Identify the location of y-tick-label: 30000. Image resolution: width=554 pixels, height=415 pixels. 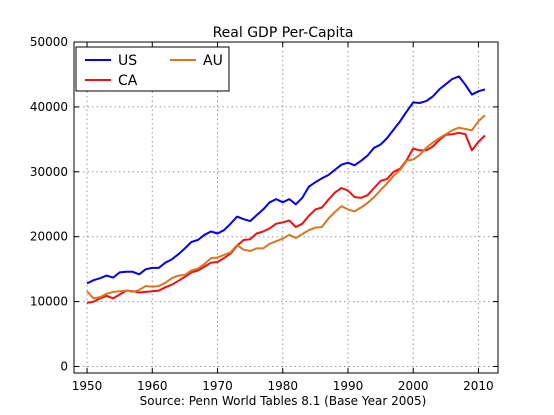
(49, 172).